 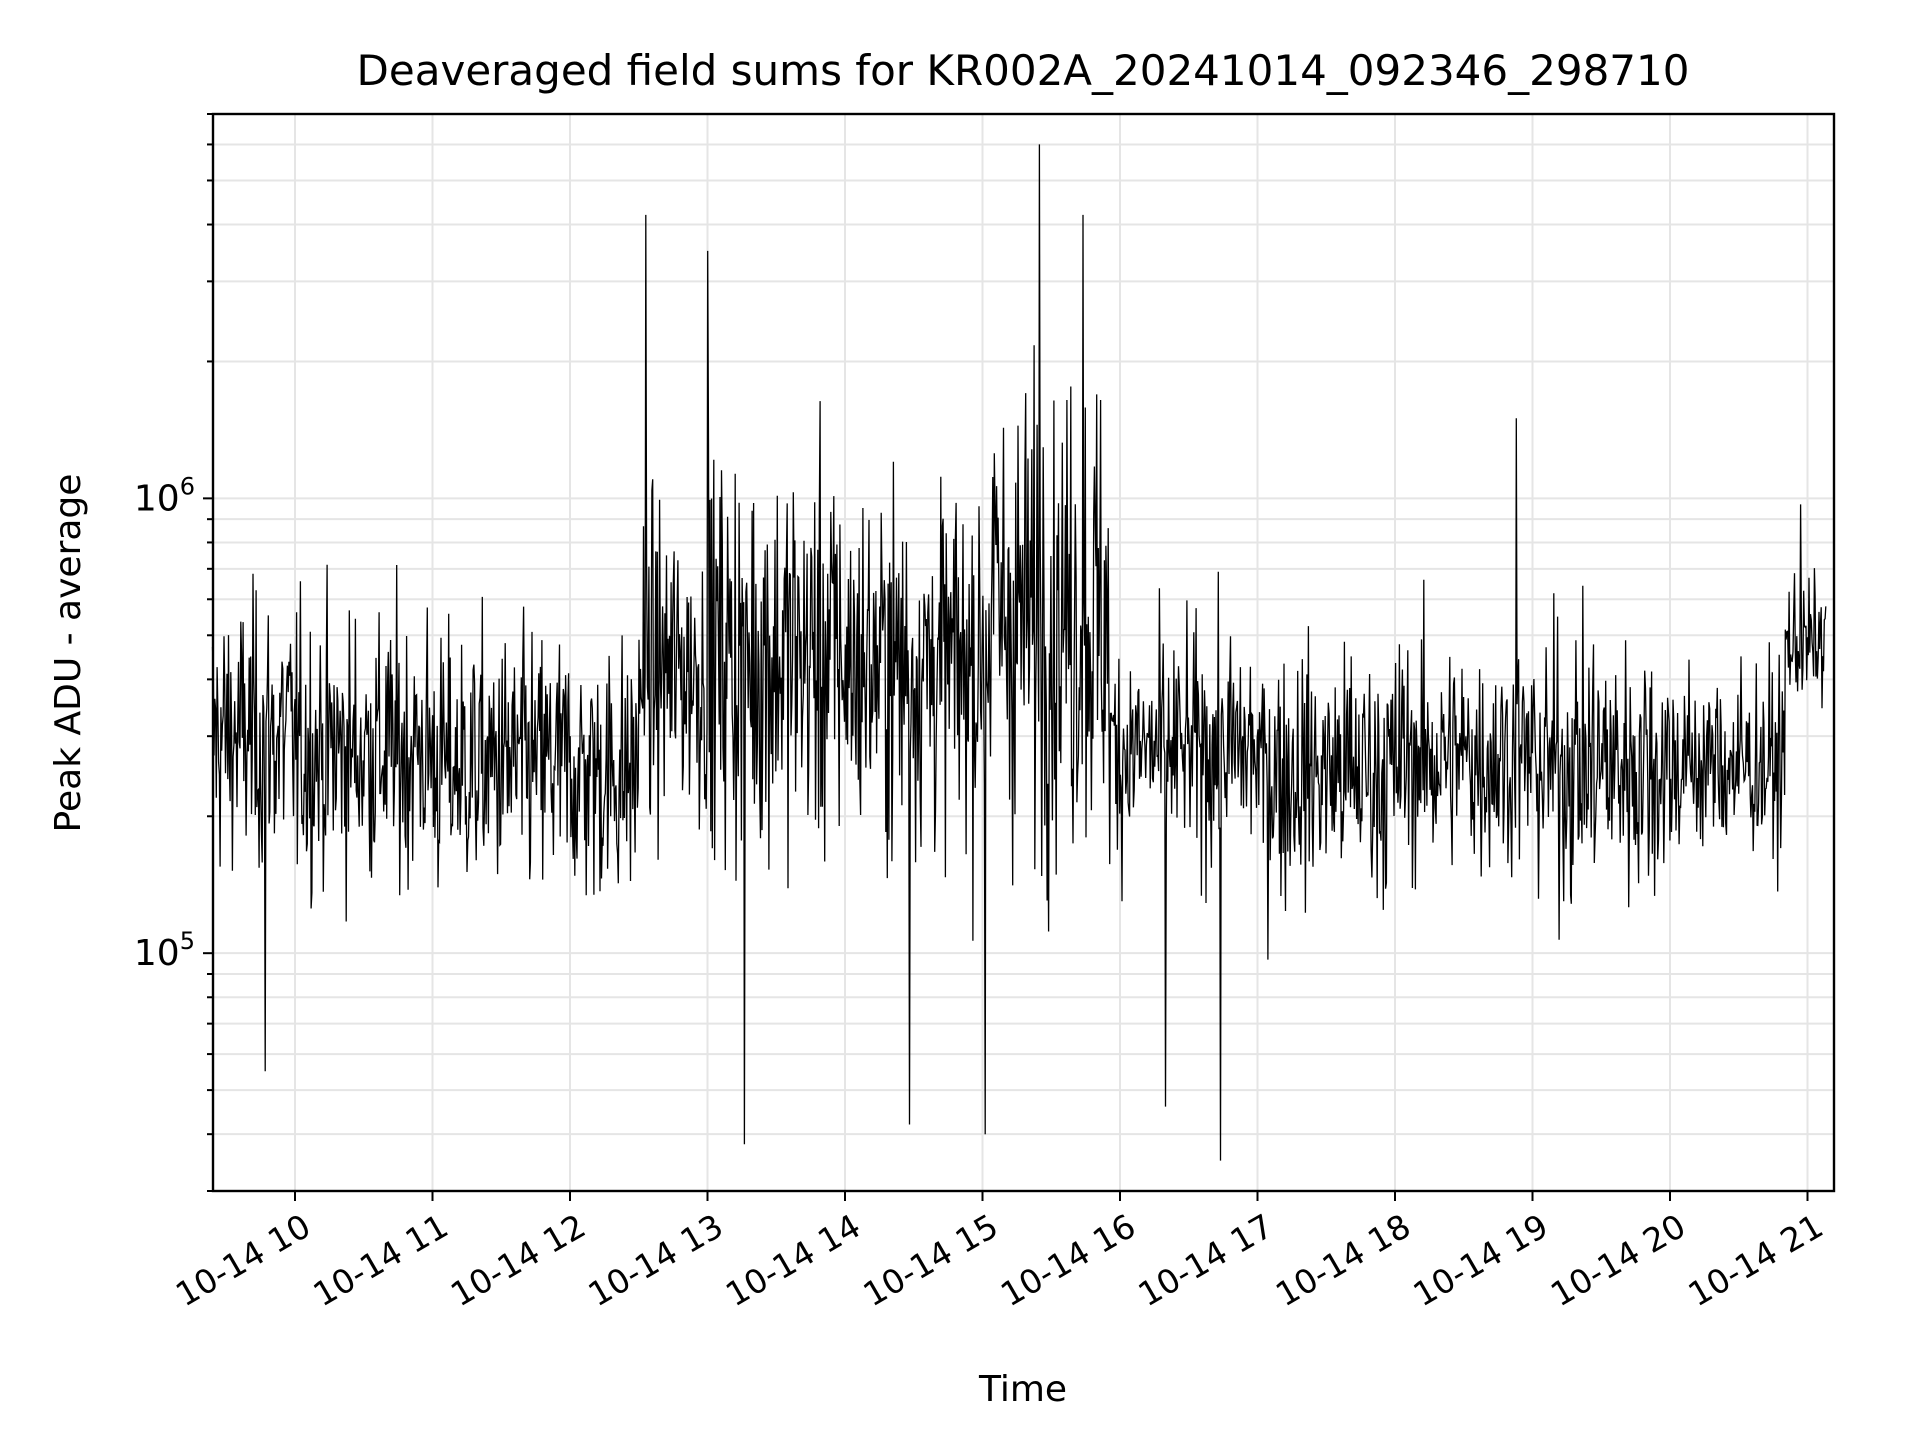 What do you see at coordinates (173, 652) in the screenshot?
I see `y-axis: 10⁵ 10⁶` at bounding box center [173, 652].